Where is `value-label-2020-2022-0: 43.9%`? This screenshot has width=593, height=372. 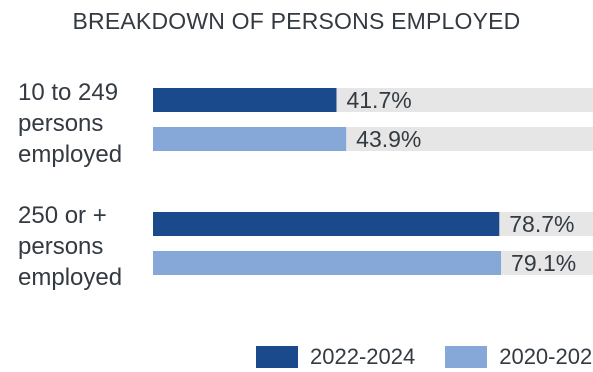
value-label-2020-2022-0: 43.9% is located at coordinates (388, 139).